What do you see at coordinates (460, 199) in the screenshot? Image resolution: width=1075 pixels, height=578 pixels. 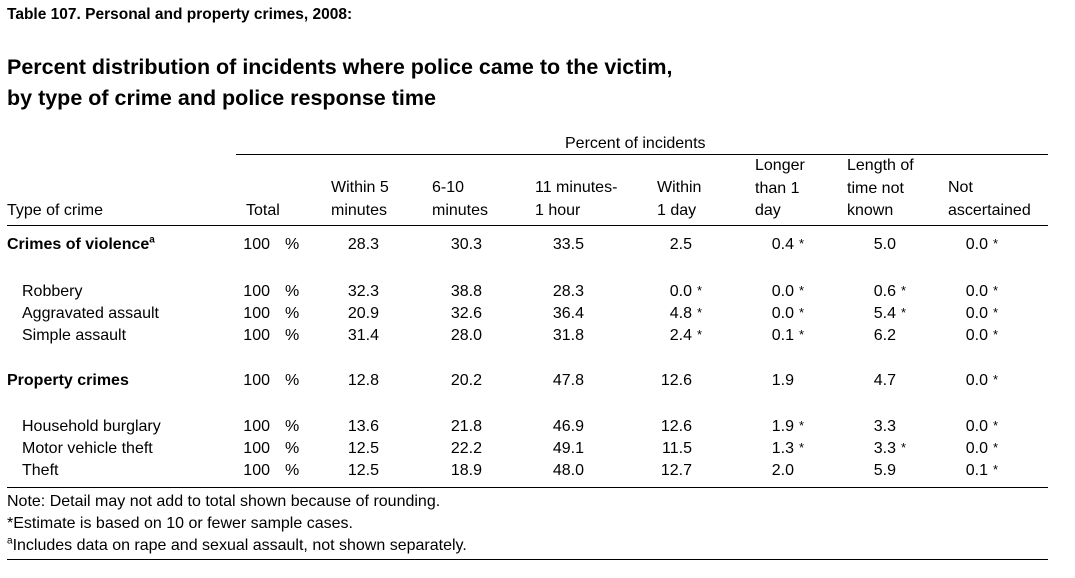 I see `header-6-10: 6-10 minutes` at bounding box center [460, 199].